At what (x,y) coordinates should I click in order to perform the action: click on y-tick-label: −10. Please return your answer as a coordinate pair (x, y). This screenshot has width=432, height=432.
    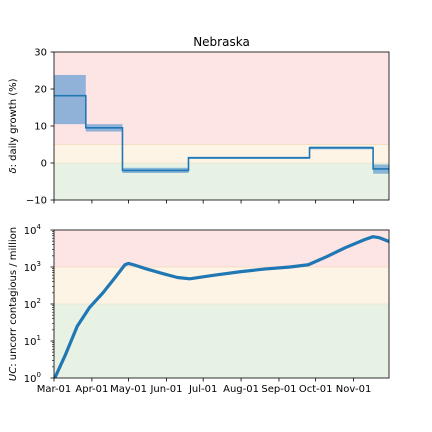
    Looking at the image, I should click on (36, 201).